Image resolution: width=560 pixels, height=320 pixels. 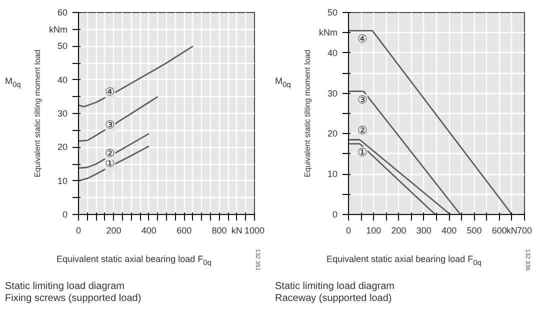 I want to click on text: Raceway (supported load), so click(x=333, y=298).